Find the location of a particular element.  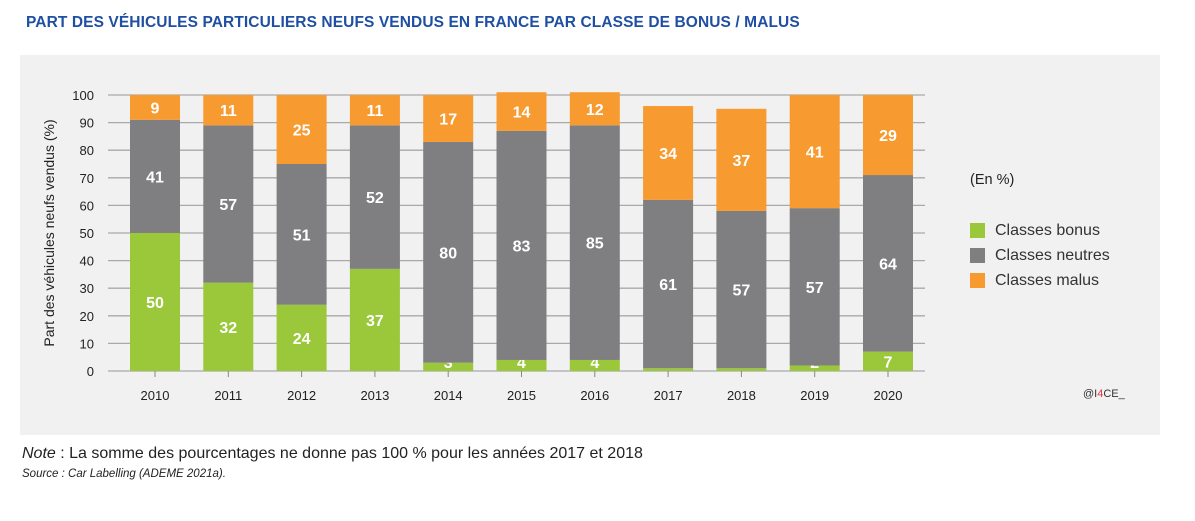

legend-item-malus: Classes malus is located at coordinates (1030, 280).